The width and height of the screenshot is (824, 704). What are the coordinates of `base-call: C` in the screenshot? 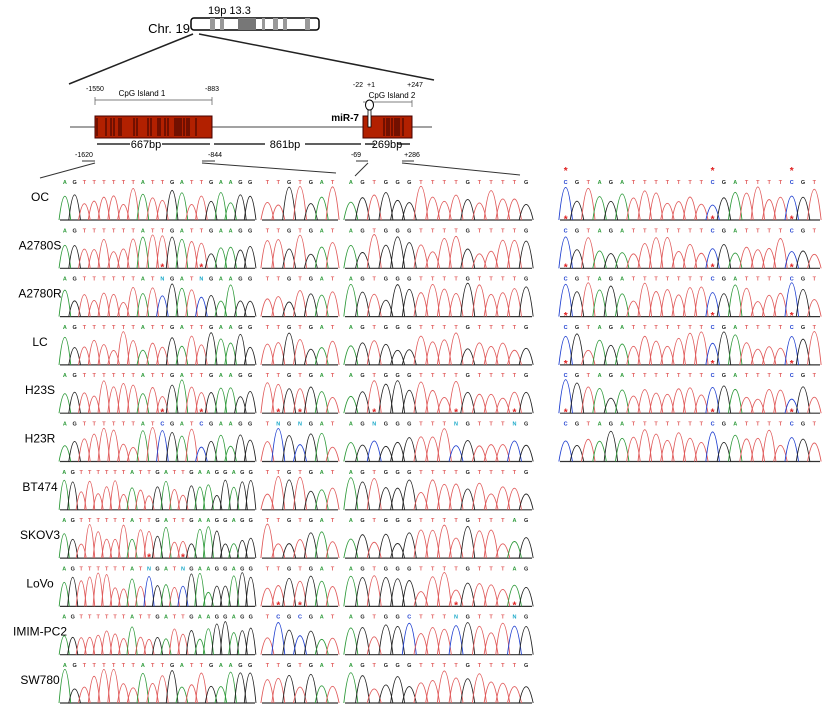 It's located at (300, 618).